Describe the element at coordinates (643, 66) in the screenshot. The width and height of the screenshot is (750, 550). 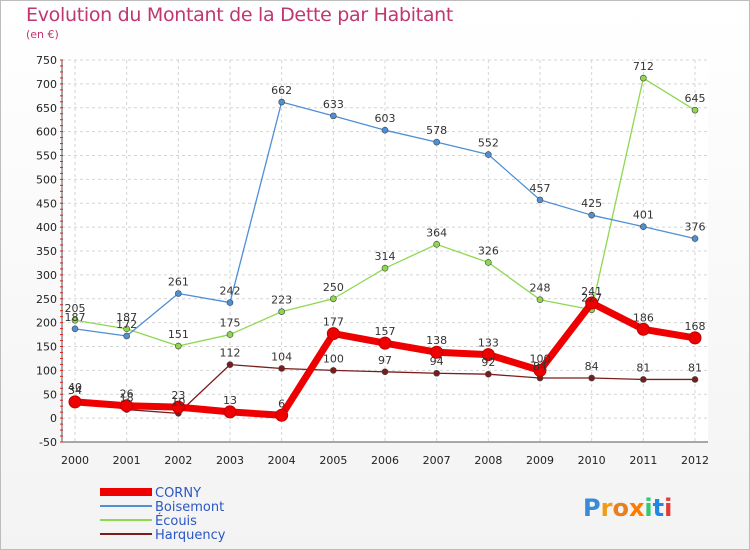
I see `data-label-ecouis: 712` at that location.